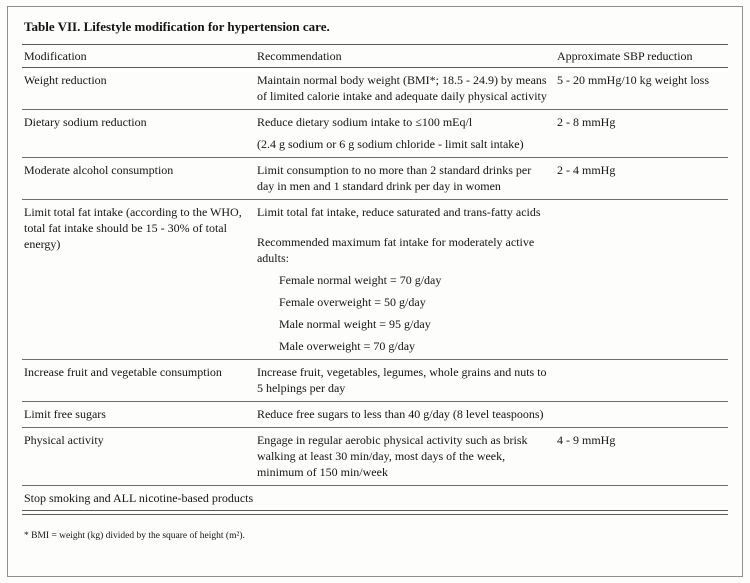  I want to click on cell-sbp-reduction: 5 - 20 mmHg/10 kg weight loss, so click(641, 88).